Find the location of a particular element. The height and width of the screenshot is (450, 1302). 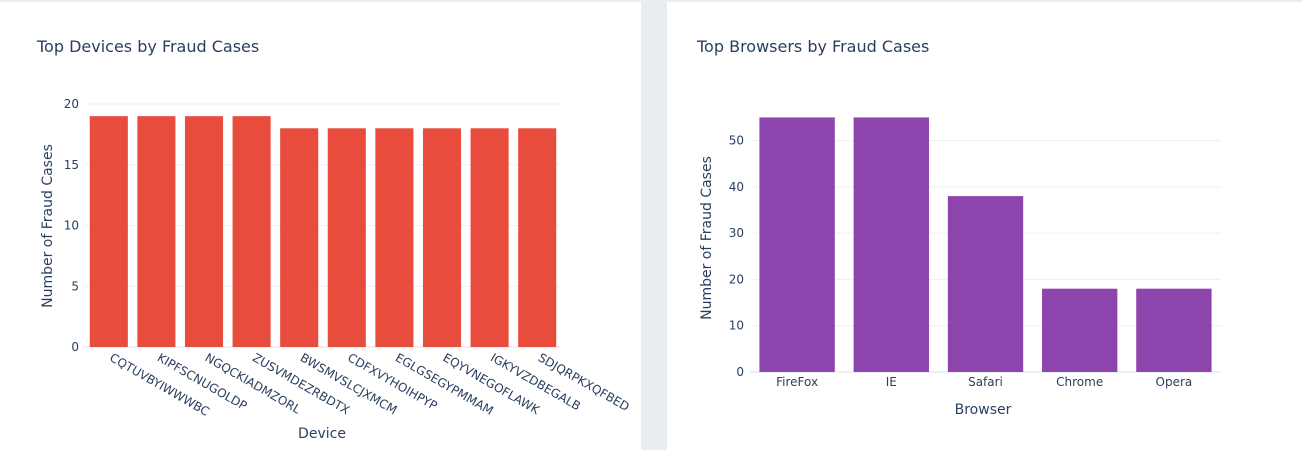

y-tick-label: 30 is located at coordinates (736, 233).